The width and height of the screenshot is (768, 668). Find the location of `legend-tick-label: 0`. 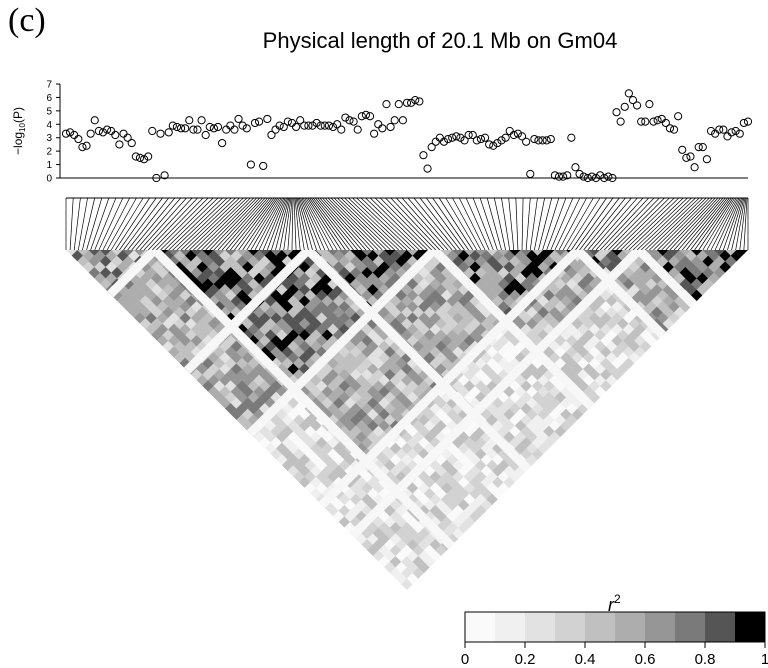

legend-tick-label: 0 is located at coordinates (465, 659).